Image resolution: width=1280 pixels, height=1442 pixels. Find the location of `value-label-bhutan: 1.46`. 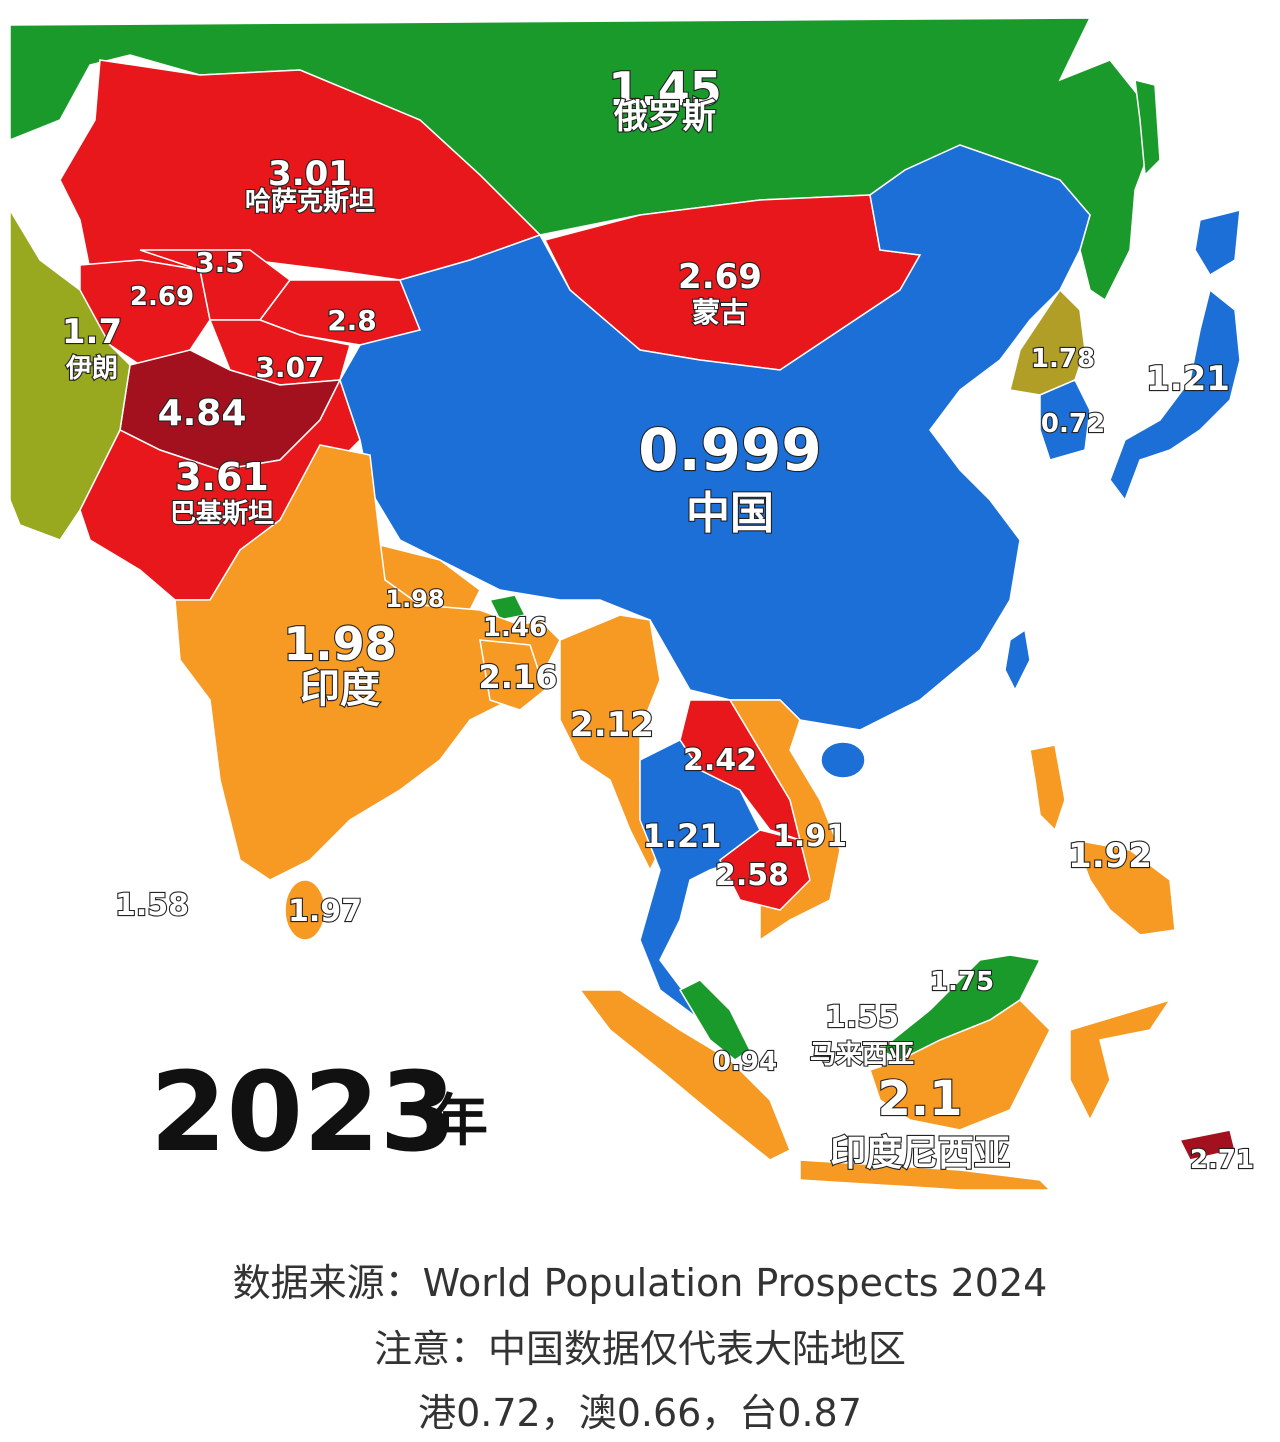

value-label-bhutan: 1.46 is located at coordinates (515, 628).